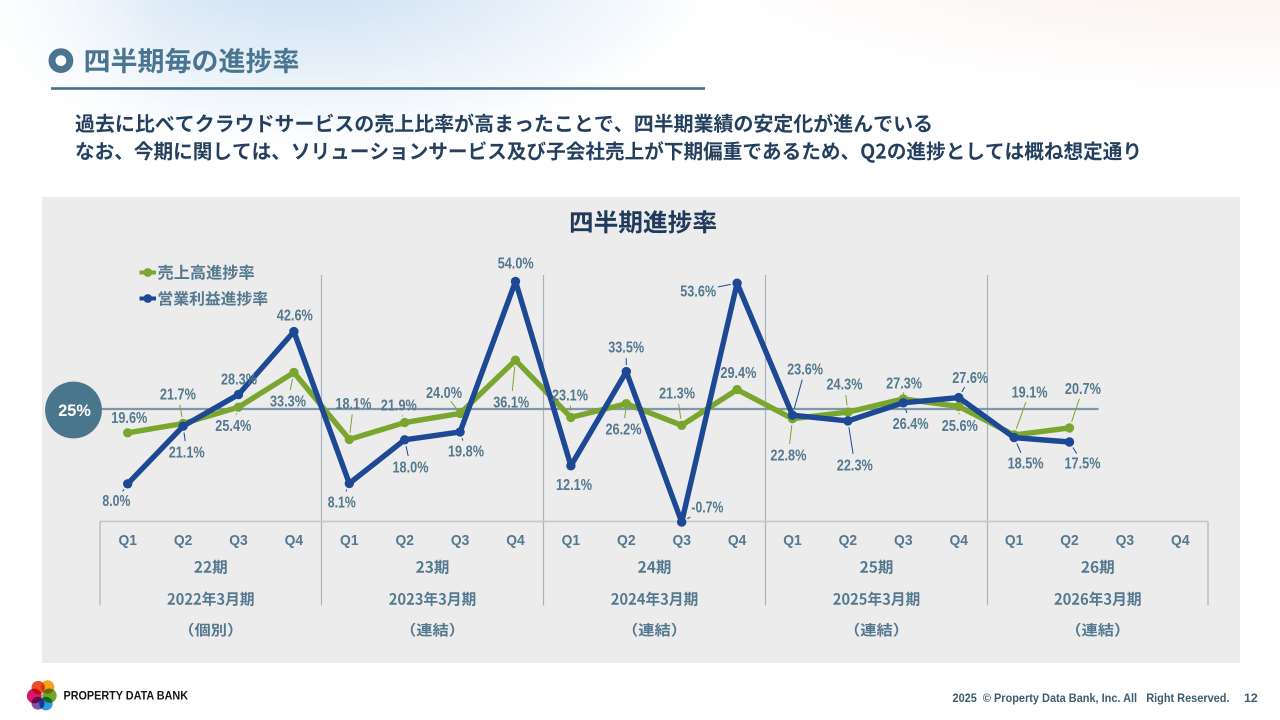  What do you see at coordinates (295, 315) in the screenshot?
I see `svg-text: 42.6%` at bounding box center [295, 315].